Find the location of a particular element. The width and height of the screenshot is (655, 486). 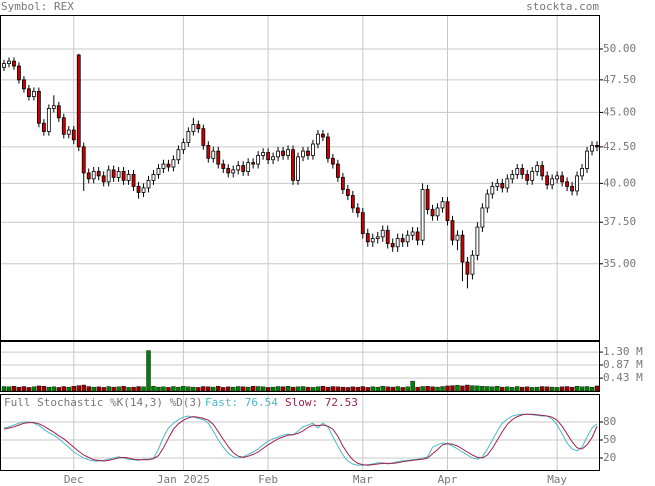

x-tick-label: Feb is located at coordinates (268, 479).